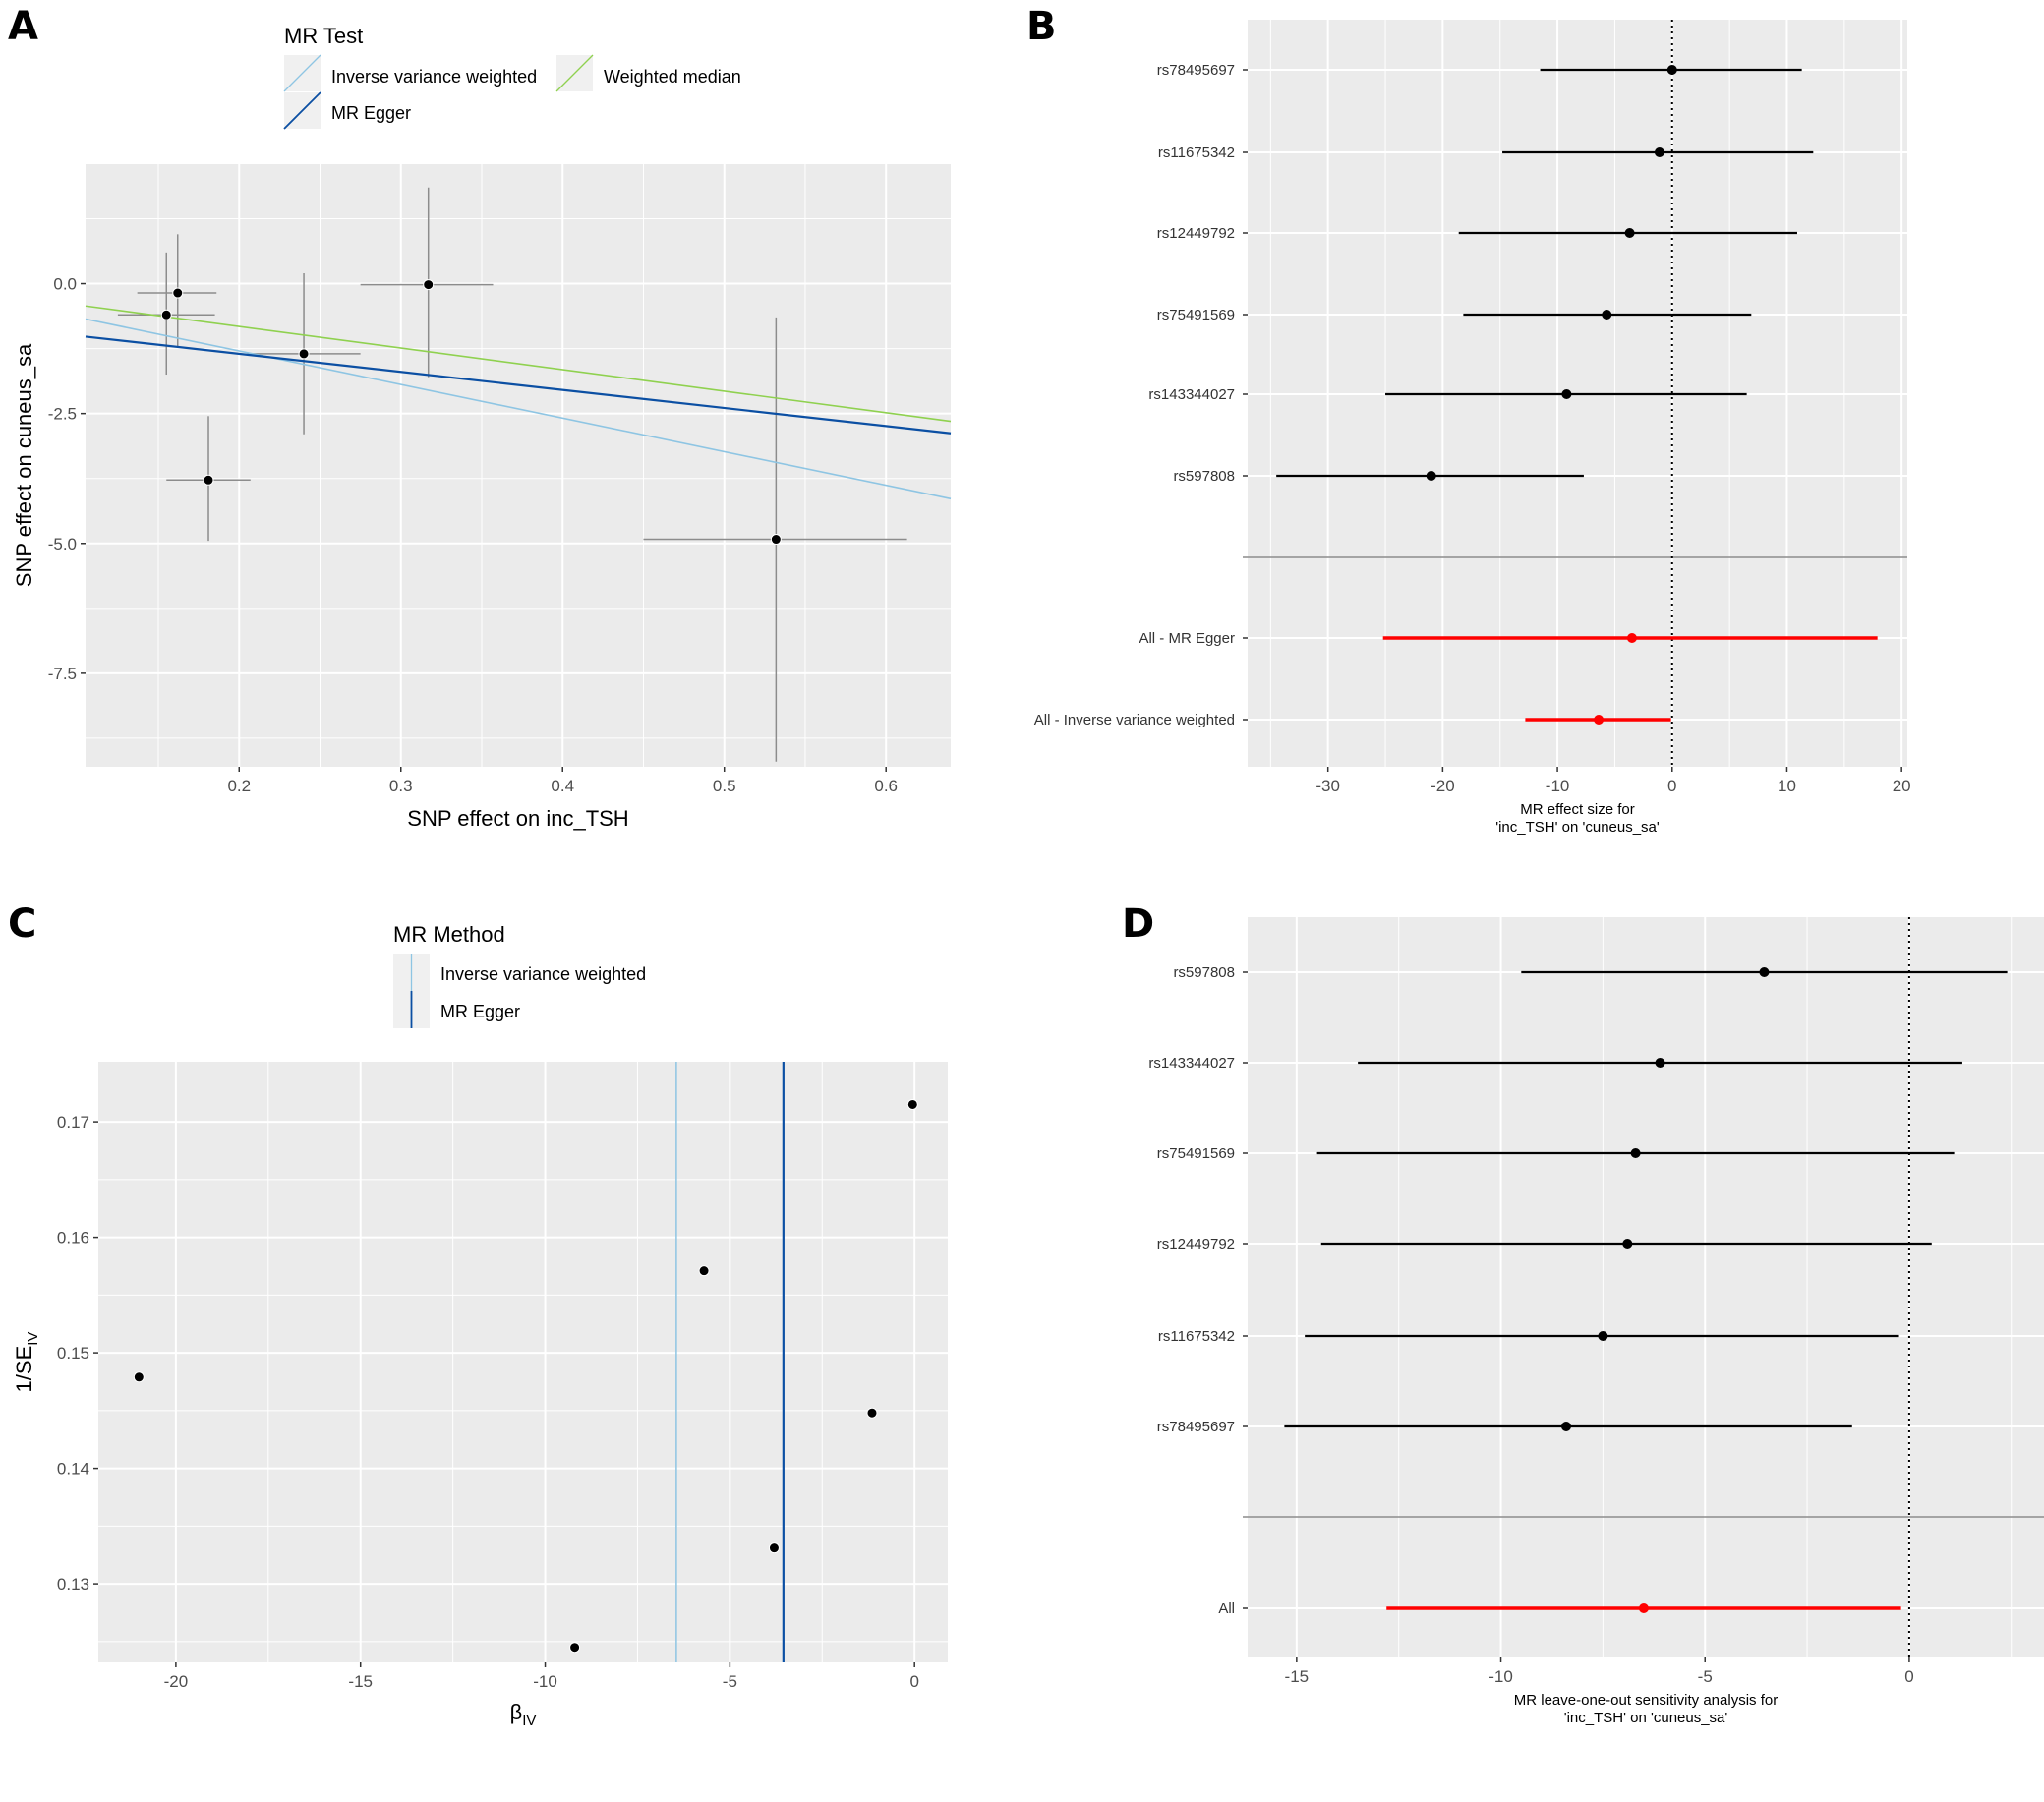  Describe the element at coordinates (401, 786) in the screenshot. I see `x-tick-label: 0.3` at that location.